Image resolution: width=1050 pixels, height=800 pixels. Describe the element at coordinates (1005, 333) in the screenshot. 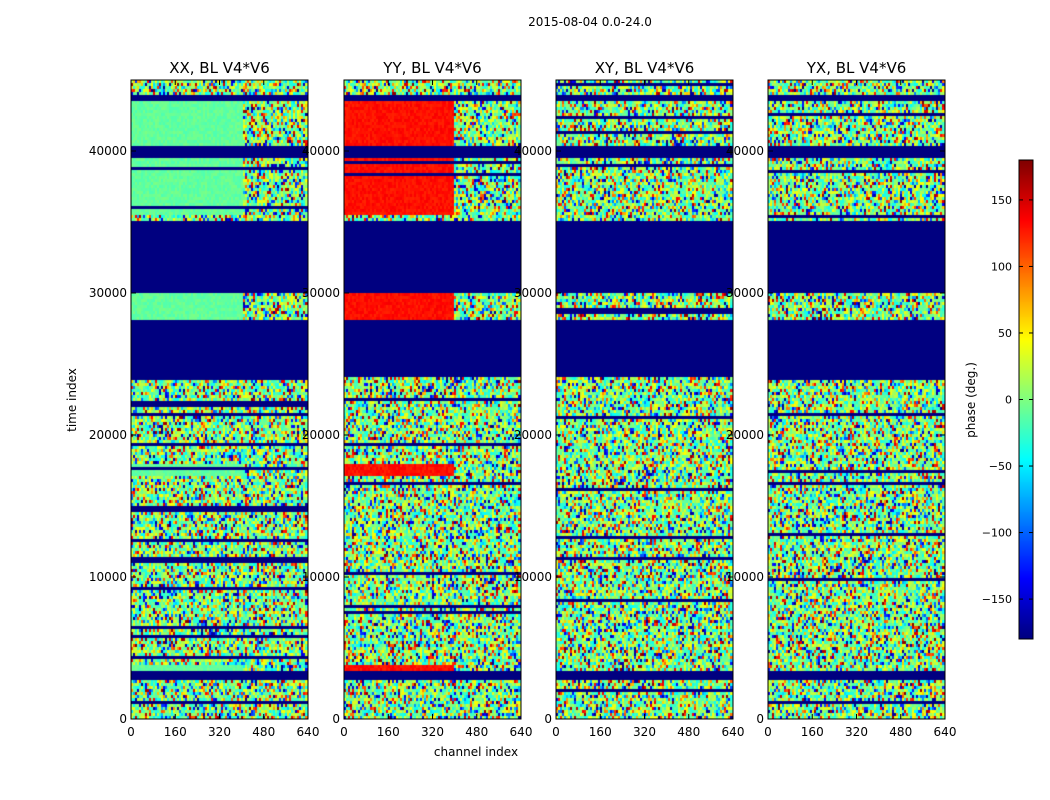

I see `colorbar-tick-label: 50` at that location.